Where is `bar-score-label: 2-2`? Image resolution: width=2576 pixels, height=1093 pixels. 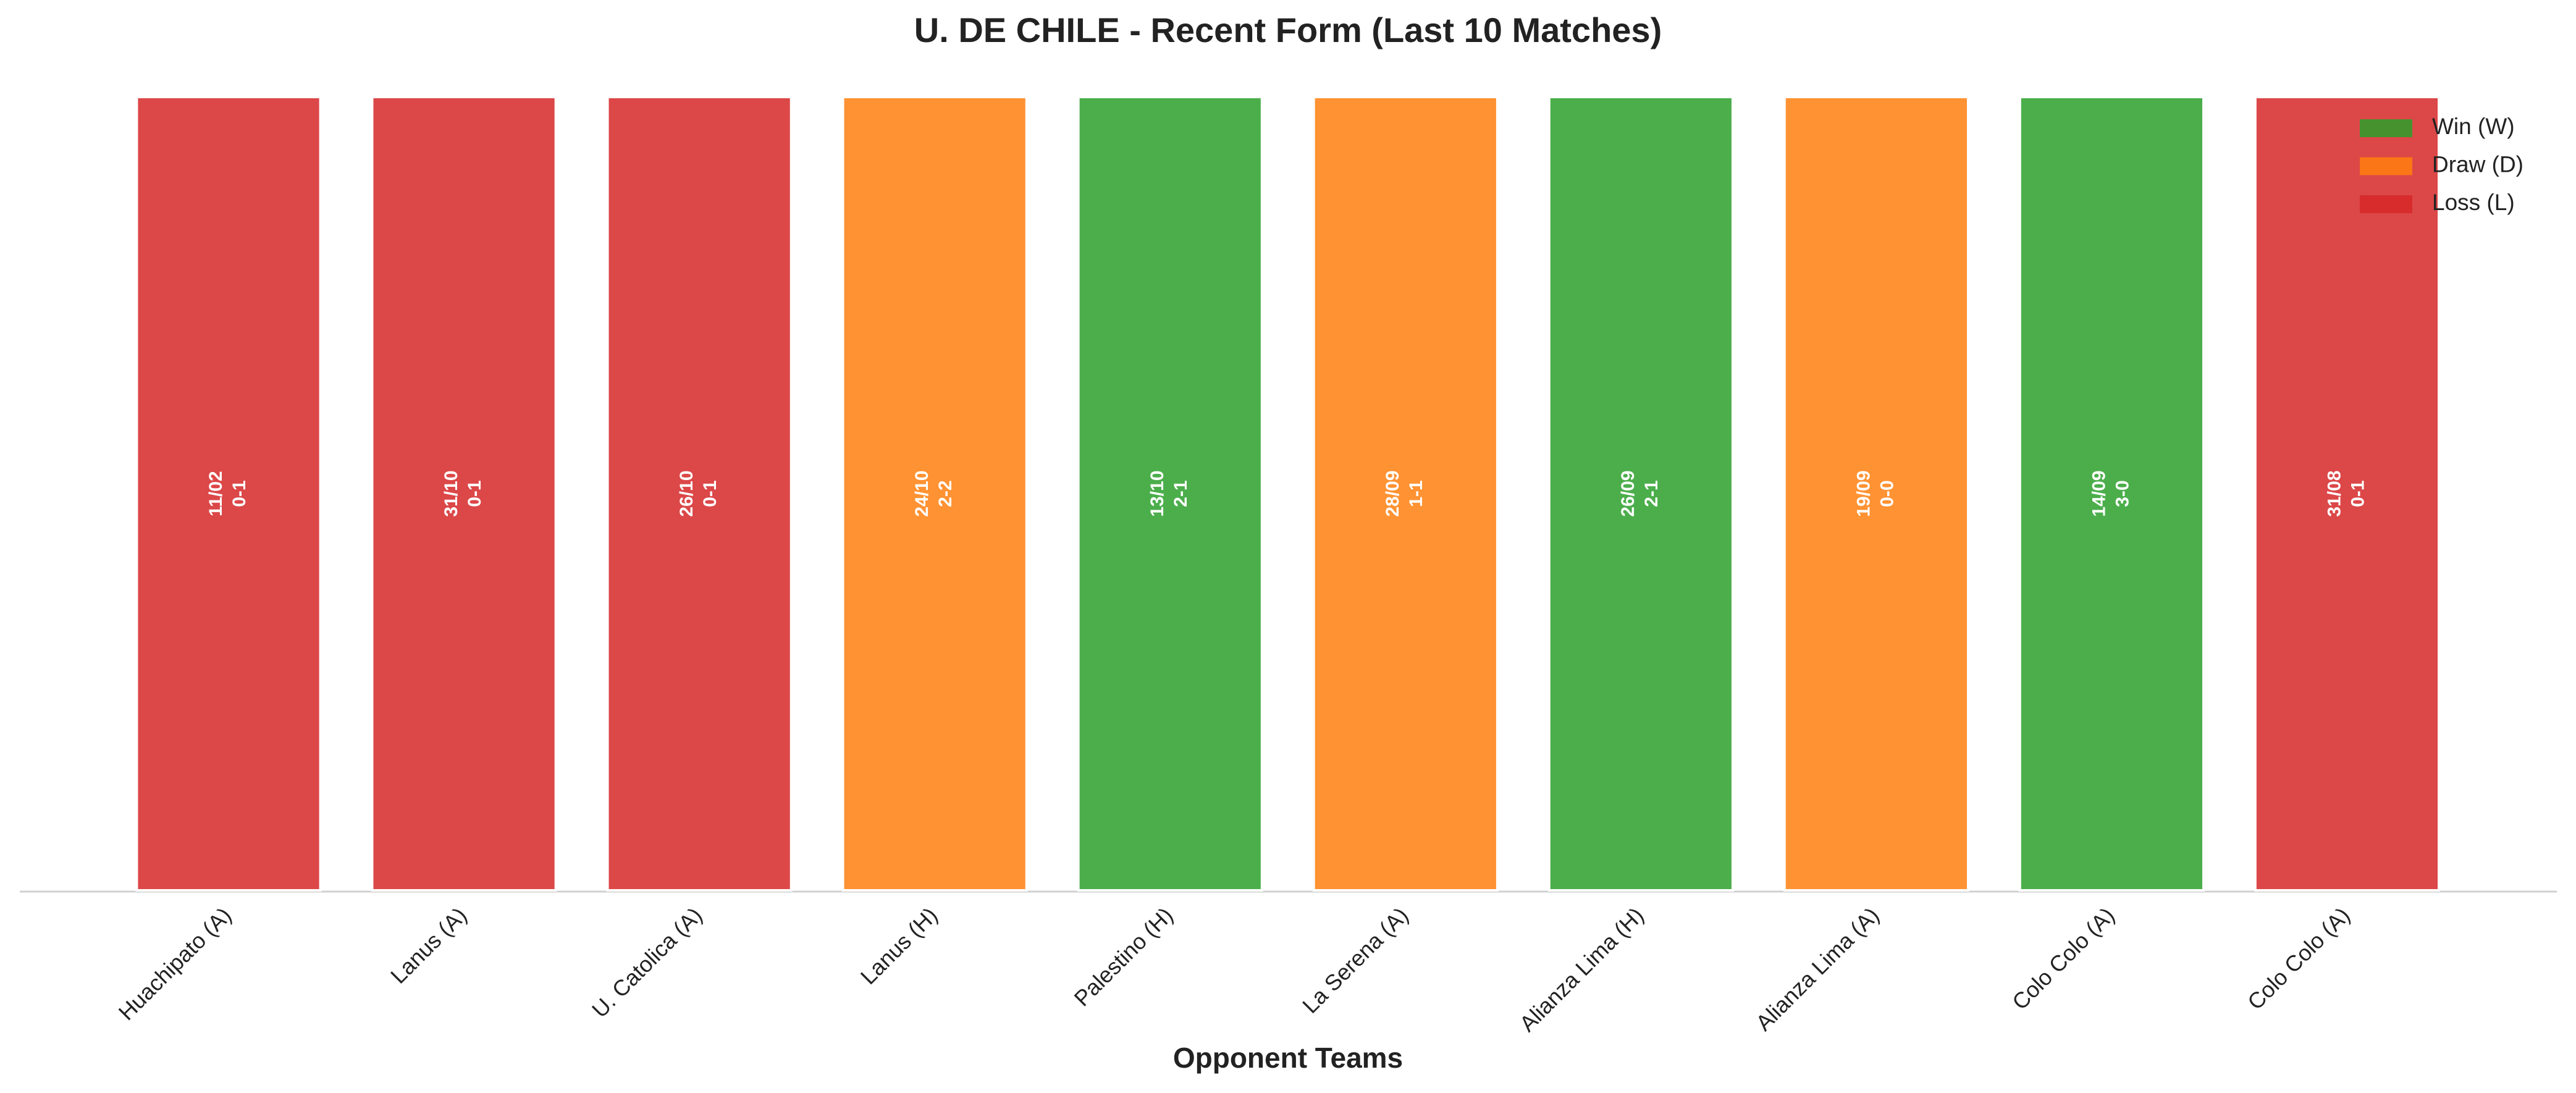 bar-score-label: 2-2 is located at coordinates (945, 493).